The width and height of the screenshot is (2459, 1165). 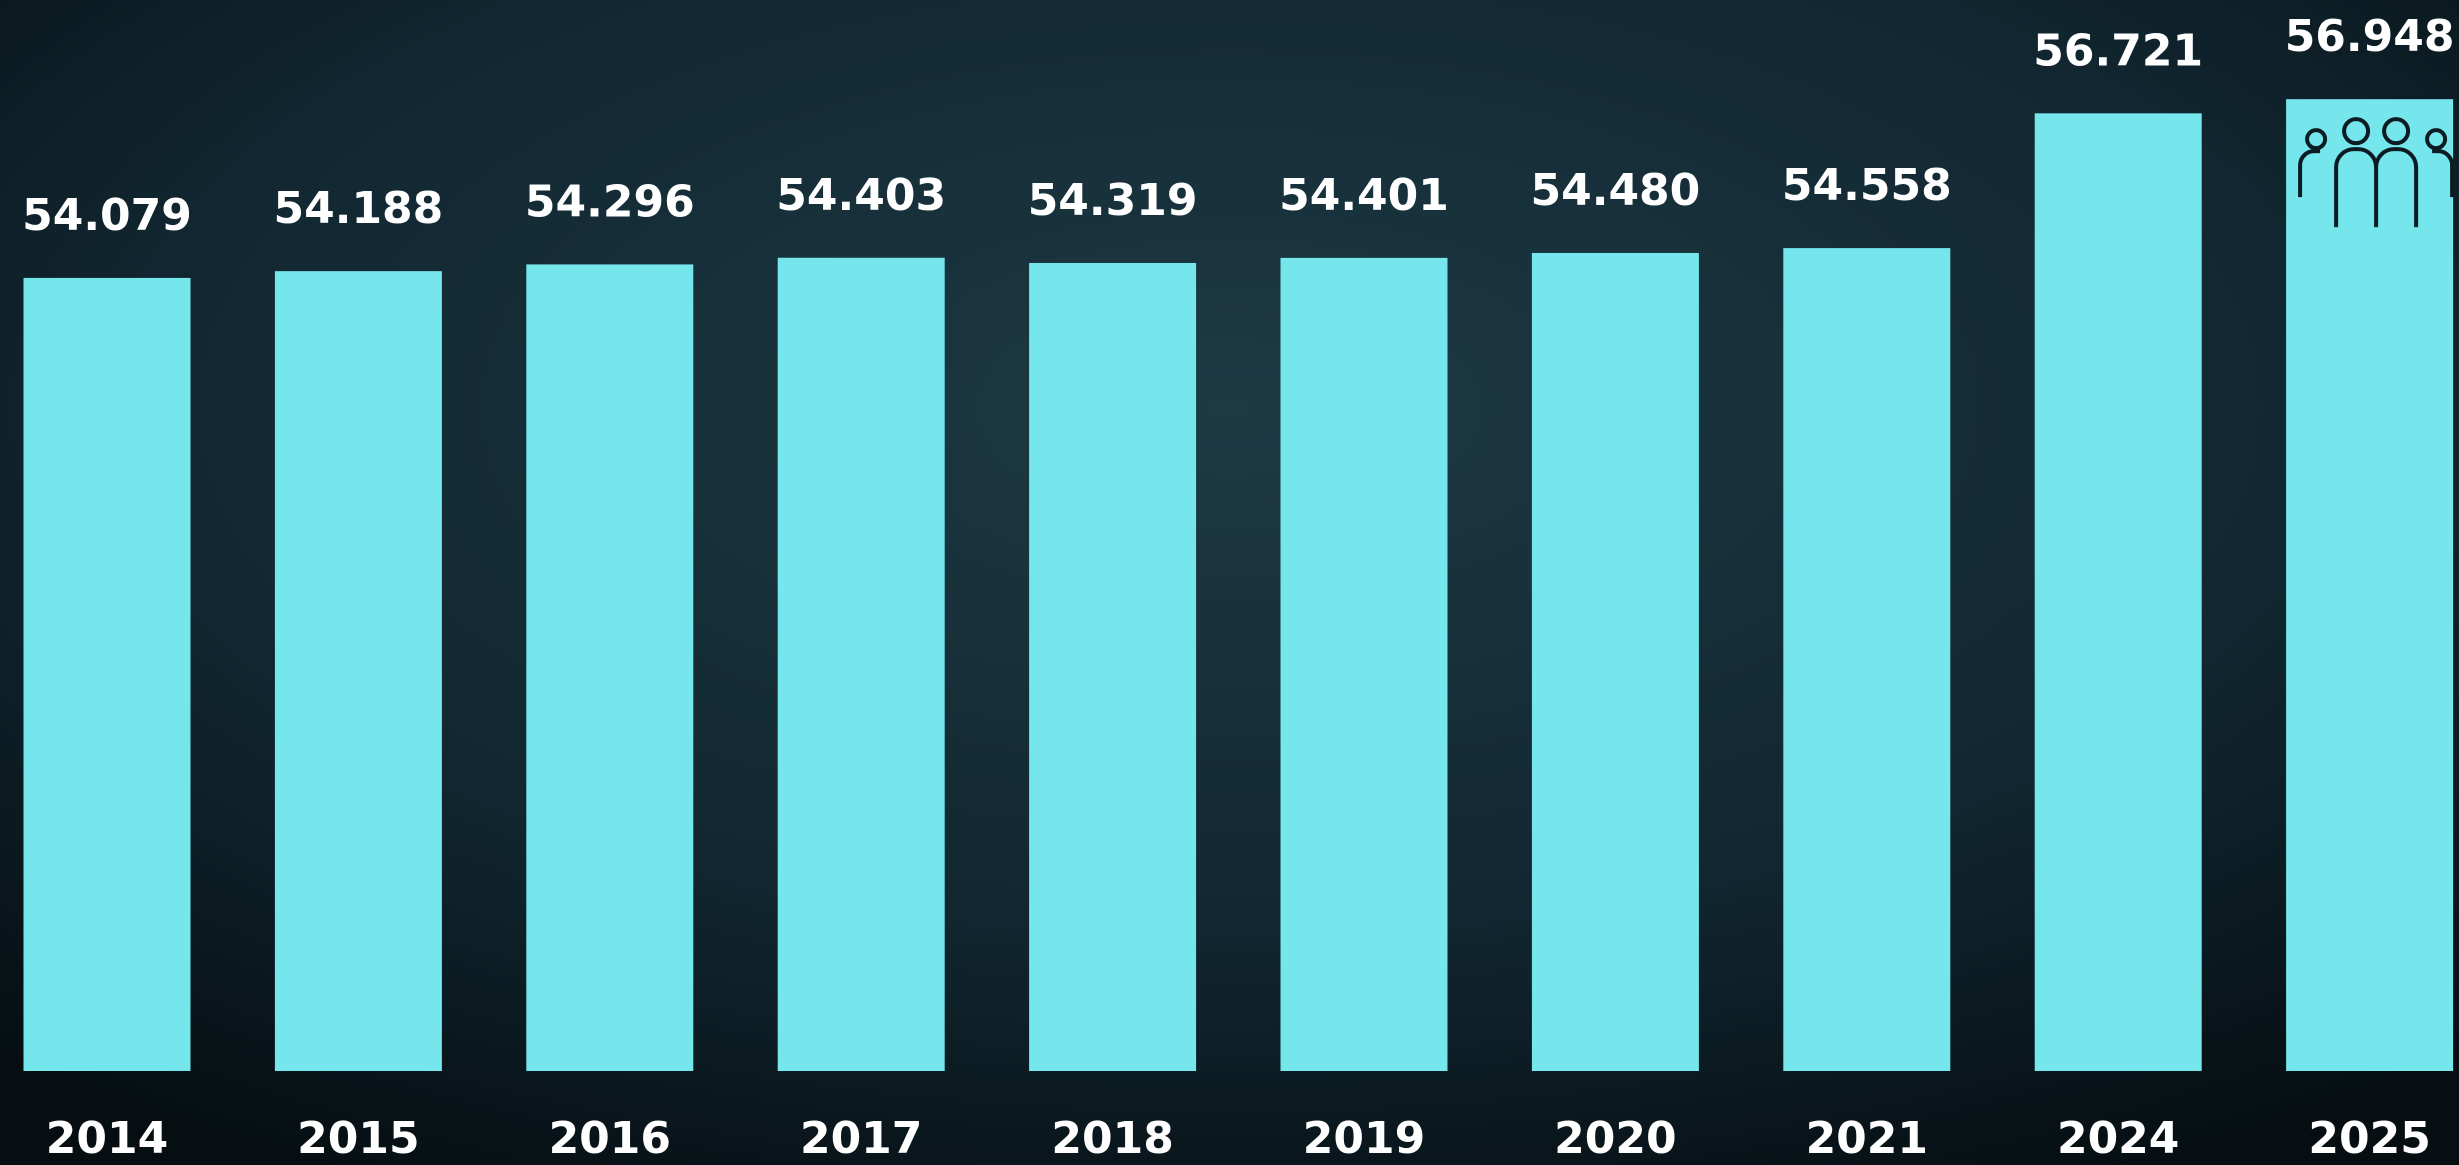 I want to click on people-icon, so click(x=2376, y=172).